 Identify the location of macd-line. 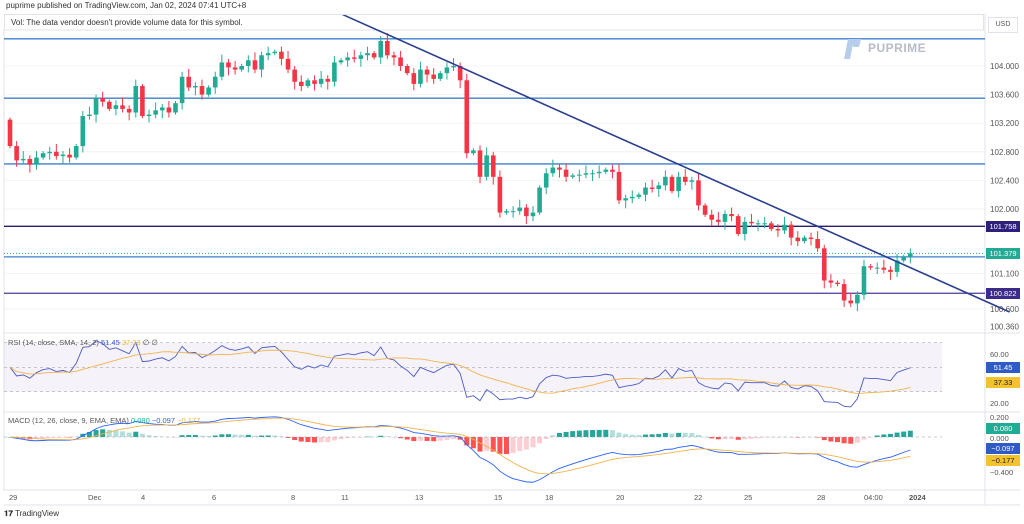
(460, 449).